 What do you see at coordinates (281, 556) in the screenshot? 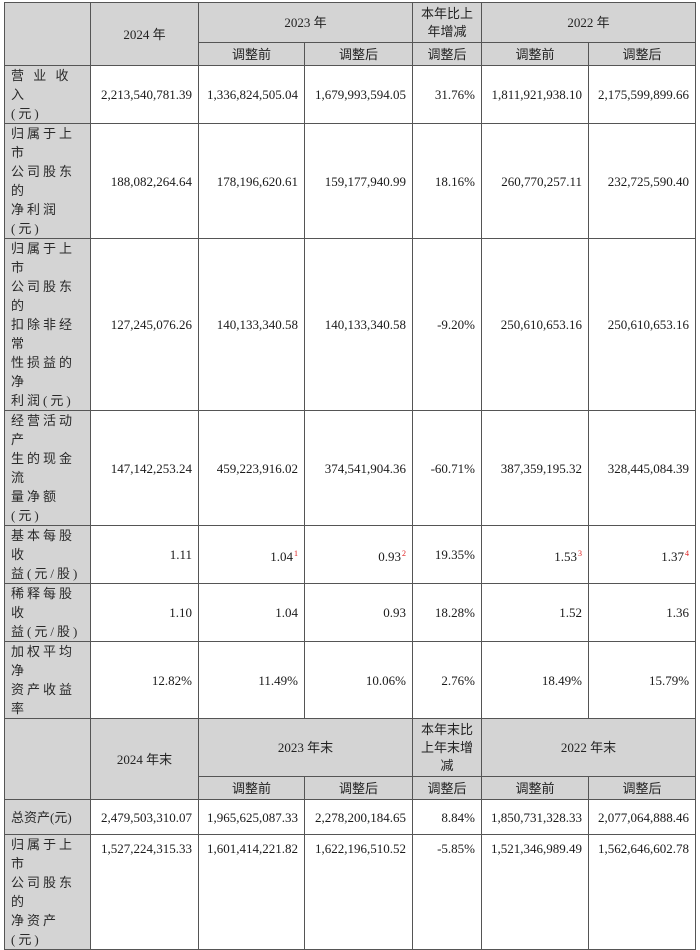
I see `cell-value: 1.04` at bounding box center [281, 556].